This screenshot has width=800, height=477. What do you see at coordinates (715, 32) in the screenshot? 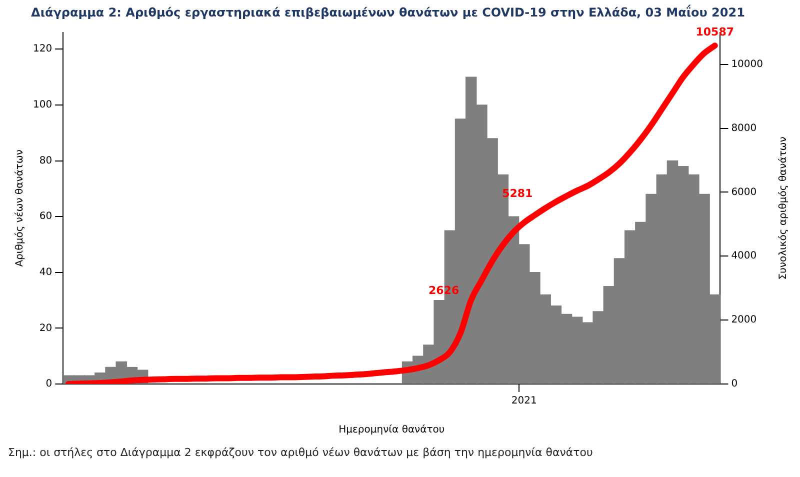
I see `data-label: 10587` at bounding box center [715, 32].